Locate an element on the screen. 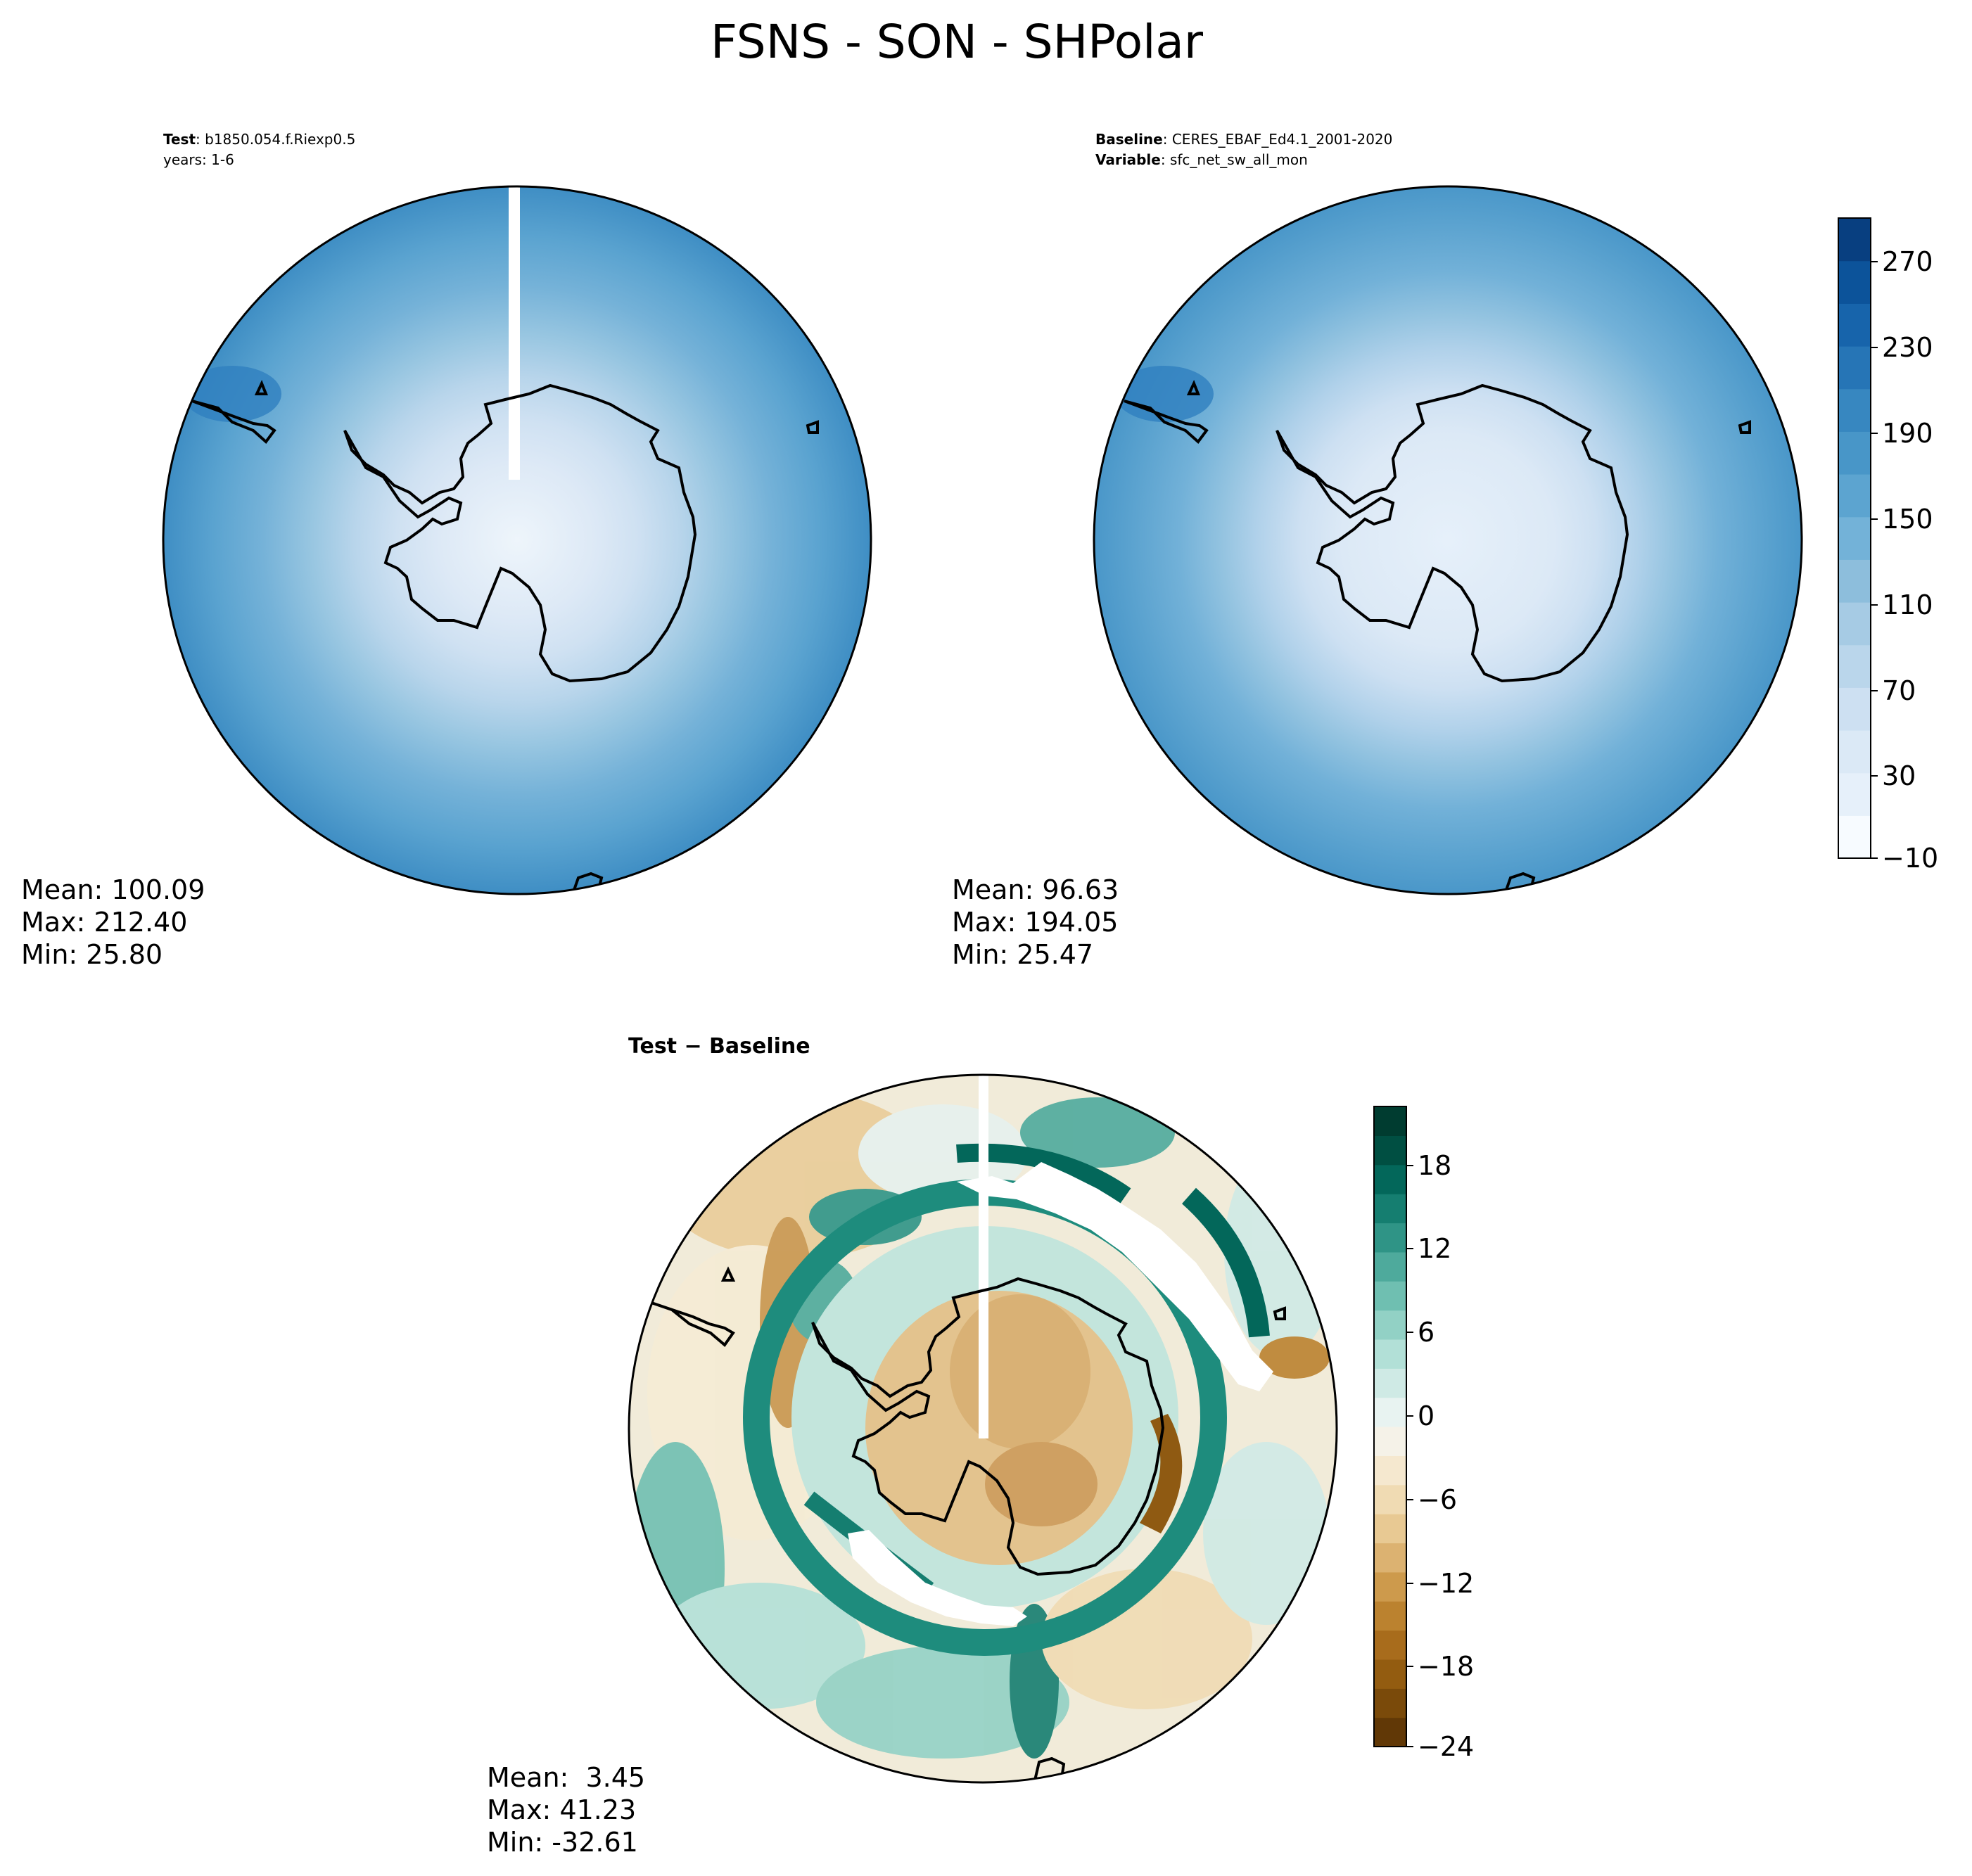 This screenshot has width=1972, height=1876. main-colorbar-bands is located at coordinates (1855, 538).